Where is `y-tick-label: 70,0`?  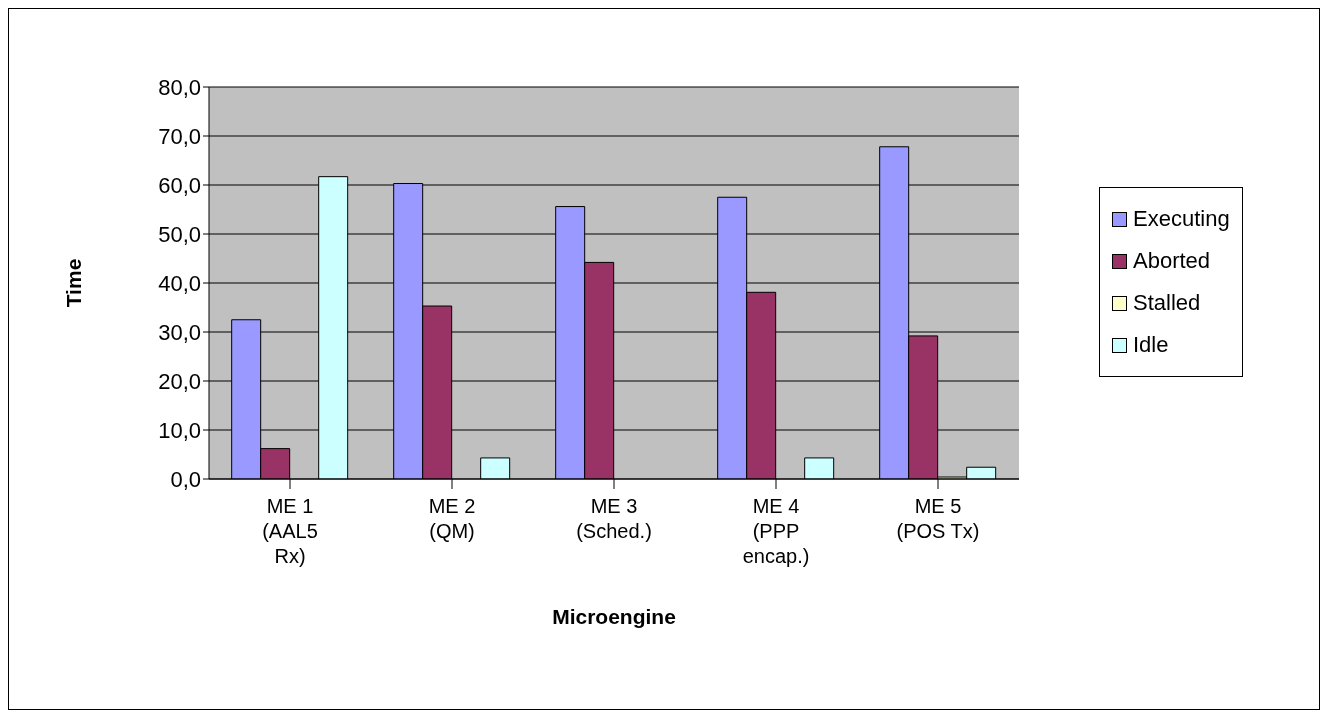
y-tick-label: 70,0 is located at coordinates (179, 136).